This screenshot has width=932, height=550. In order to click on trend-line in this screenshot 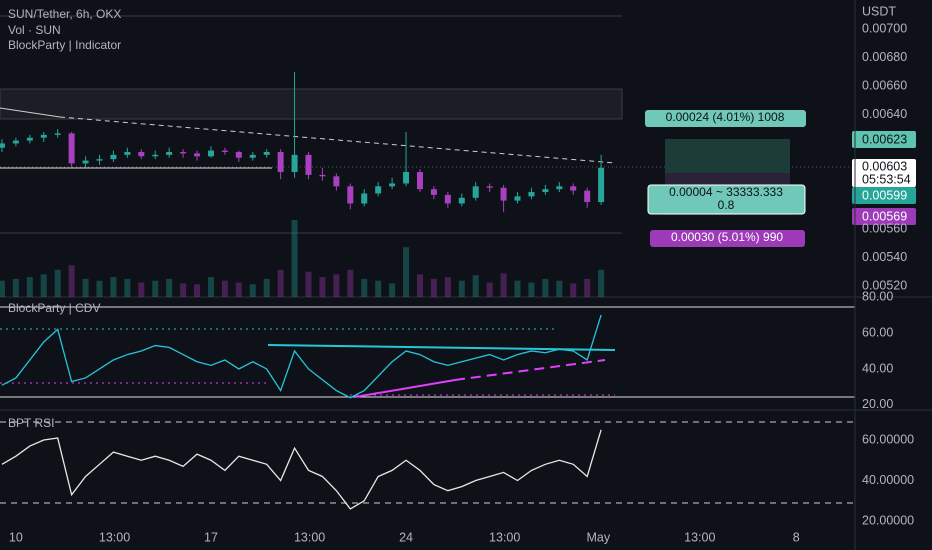, I will do `click(337, 140)`.